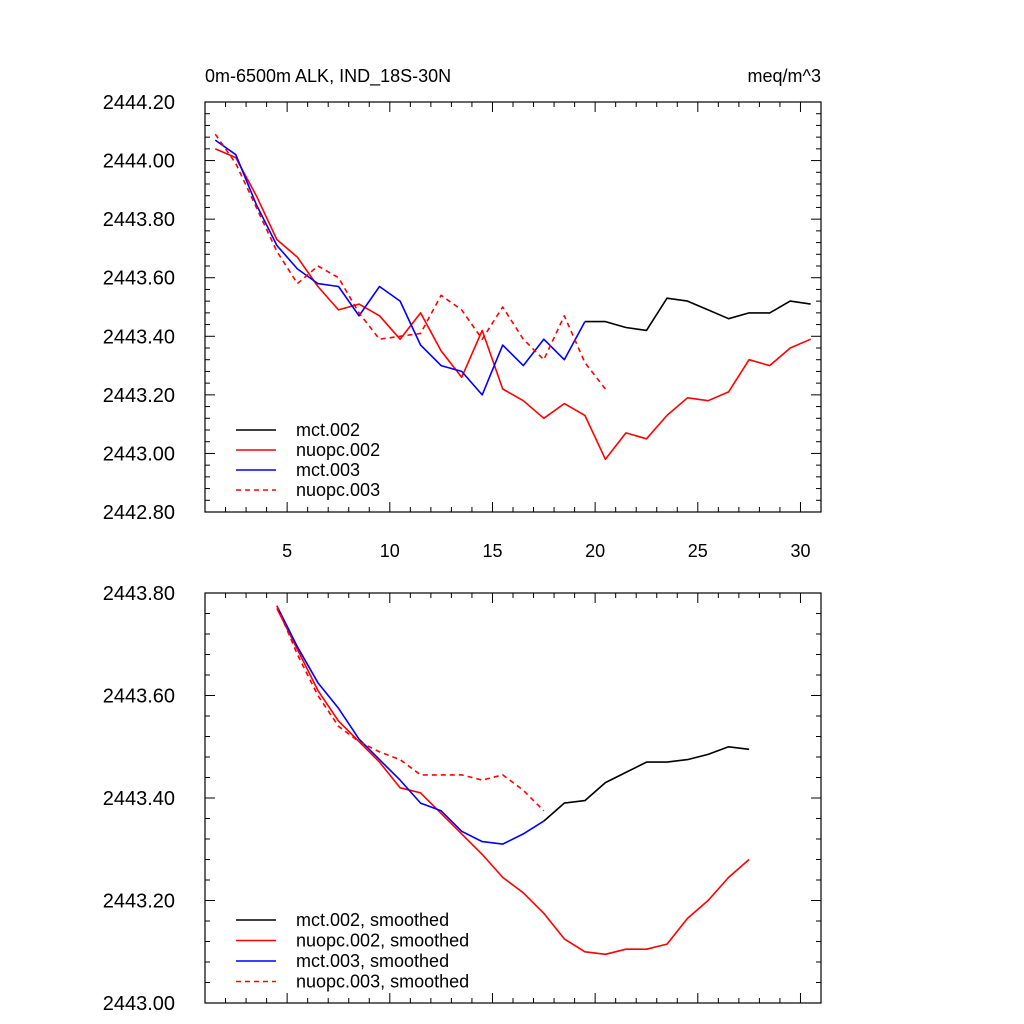 The image size is (1024, 1024). What do you see at coordinates (139, 799) in the screenshot?
I see `bottom-y-tick-label: 2443.40` at bounding box center [139, 799].